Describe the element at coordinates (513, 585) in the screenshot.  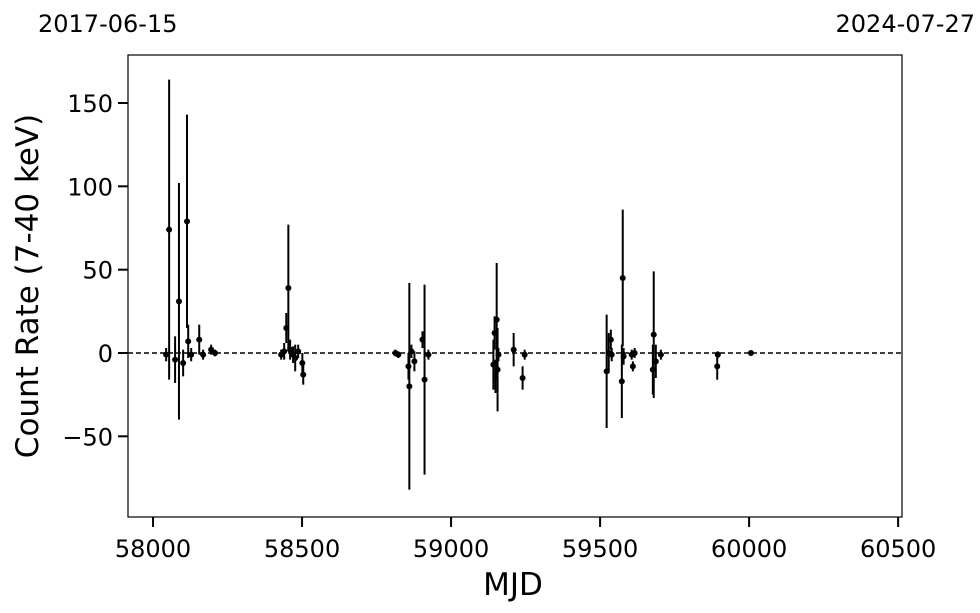
I see `x-axis-label: MJD` at that location.